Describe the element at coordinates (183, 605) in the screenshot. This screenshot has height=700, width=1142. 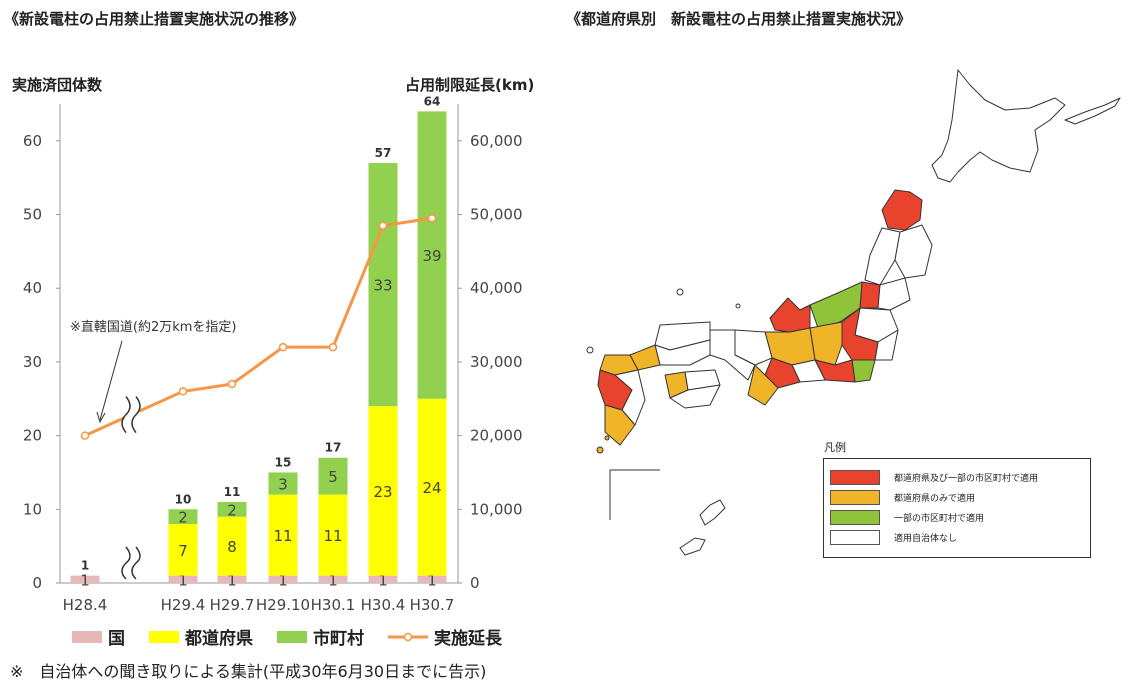
I see `x-tick-label: H29.4` at that location.